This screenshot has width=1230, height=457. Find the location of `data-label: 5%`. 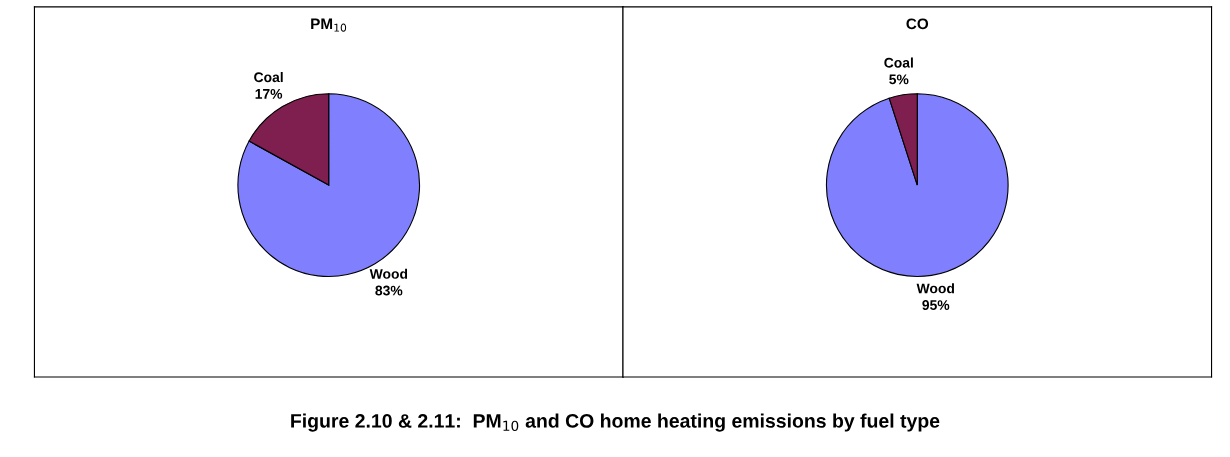

data-label: 5% is located at coordinates (899, 79).